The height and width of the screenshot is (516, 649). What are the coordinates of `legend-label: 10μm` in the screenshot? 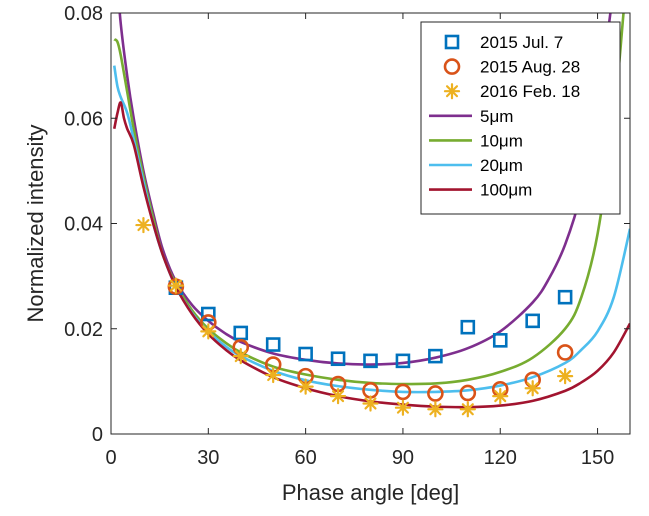 It's located at (501, 140).